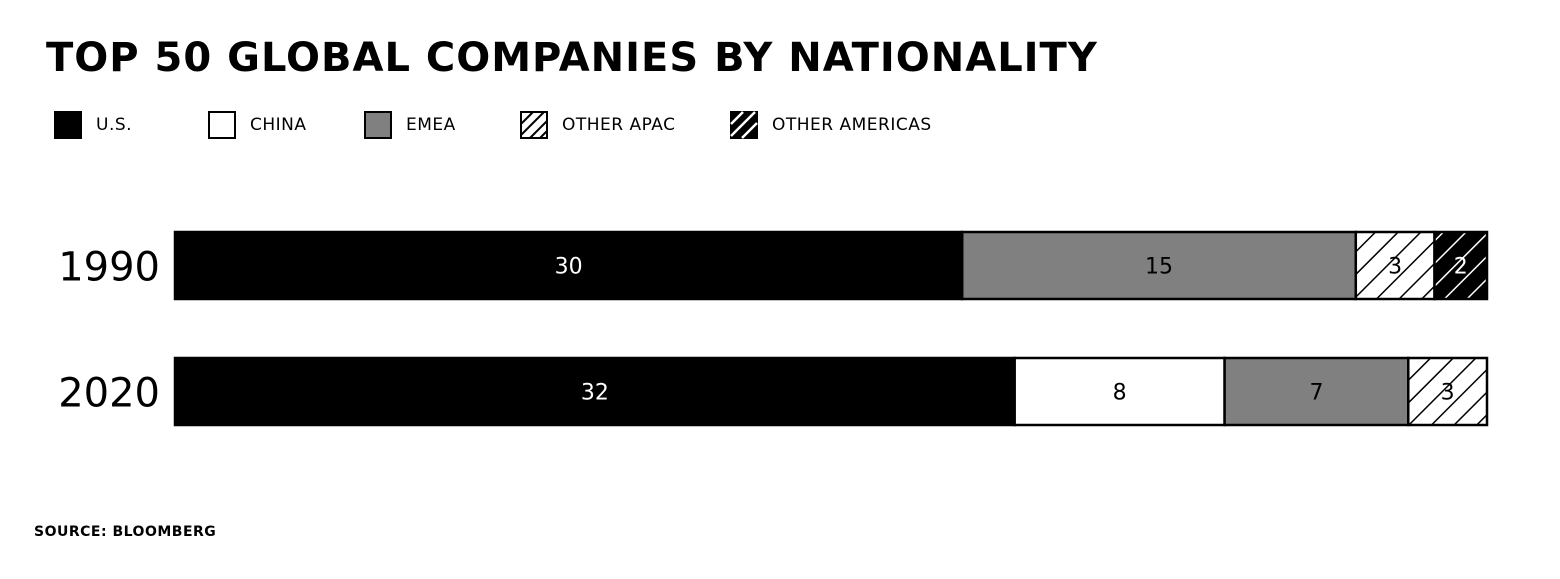 This screenshot has width=1560, height=579. I want to click on bar-1990-emea, so click(1159, 265).